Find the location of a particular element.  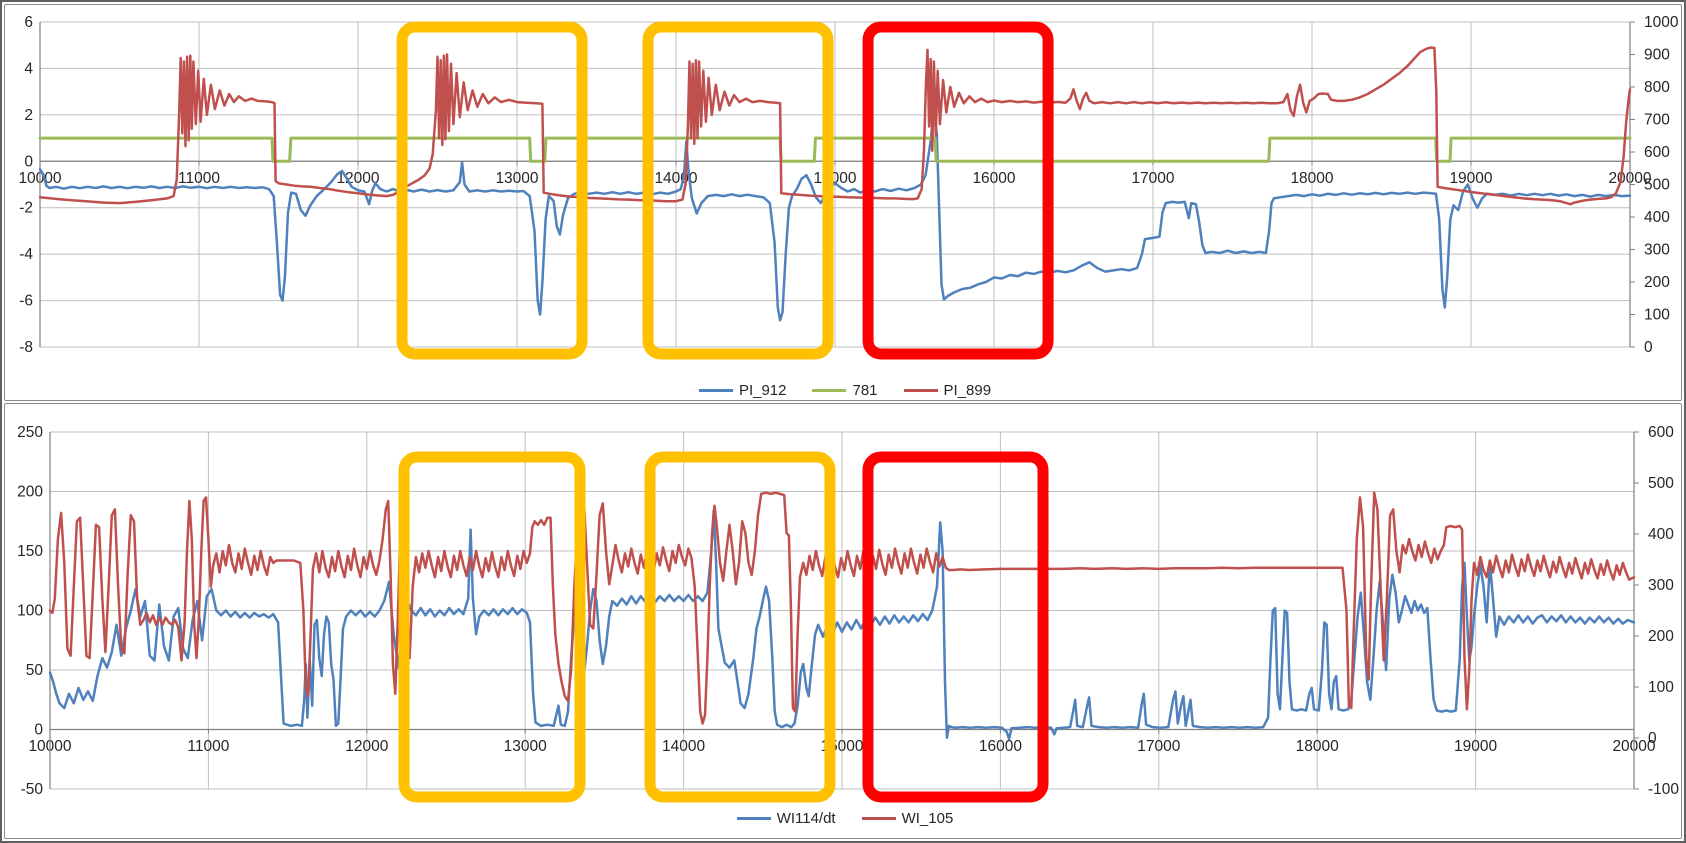

legend-item-wi-105: WI_105 is located at coordinates (907, 818).